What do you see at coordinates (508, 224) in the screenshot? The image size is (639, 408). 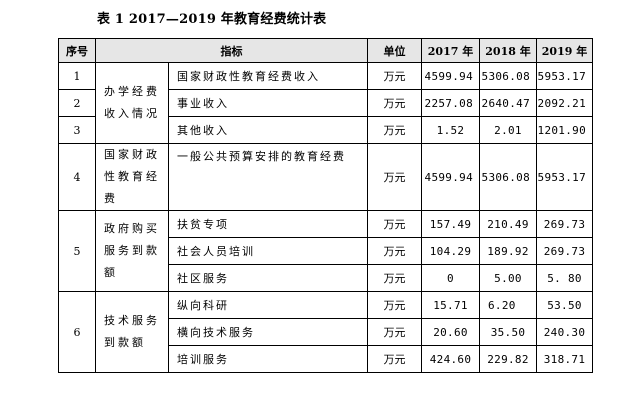 I see `value-2018: 210.49` at bounding box center [508, 224].